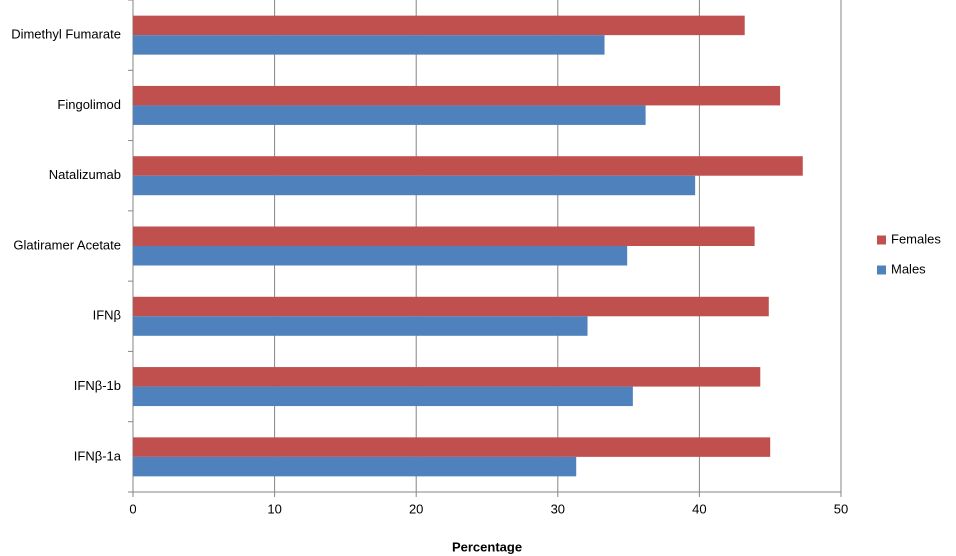 The width and height of the screenshot is (956, 556). I want to click on y-tick-label: IFNβ-1b, so click(97, 385).